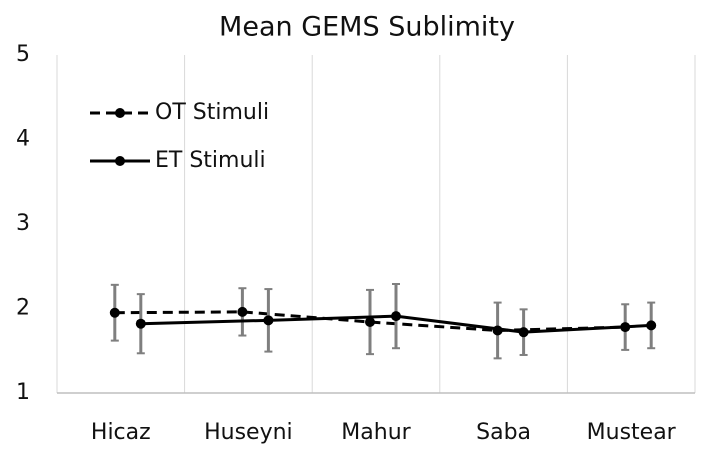  What do you see at coordinates (23, 54) in the screenshot?
I see `y-tick-label: 5` at bounding box center [23, 54].